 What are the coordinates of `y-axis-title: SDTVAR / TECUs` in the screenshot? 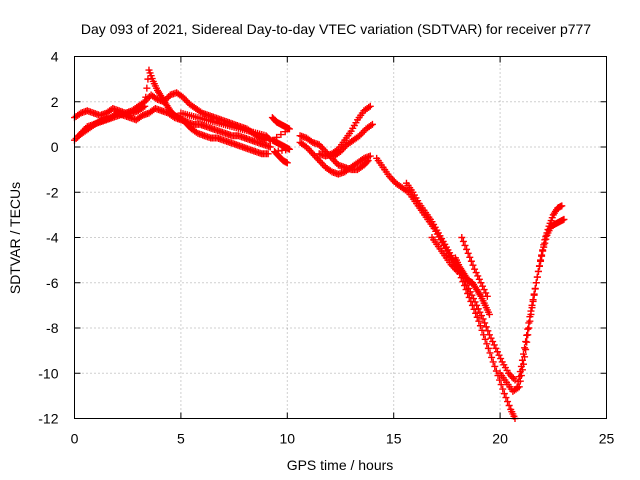 It's located at (15, 238).